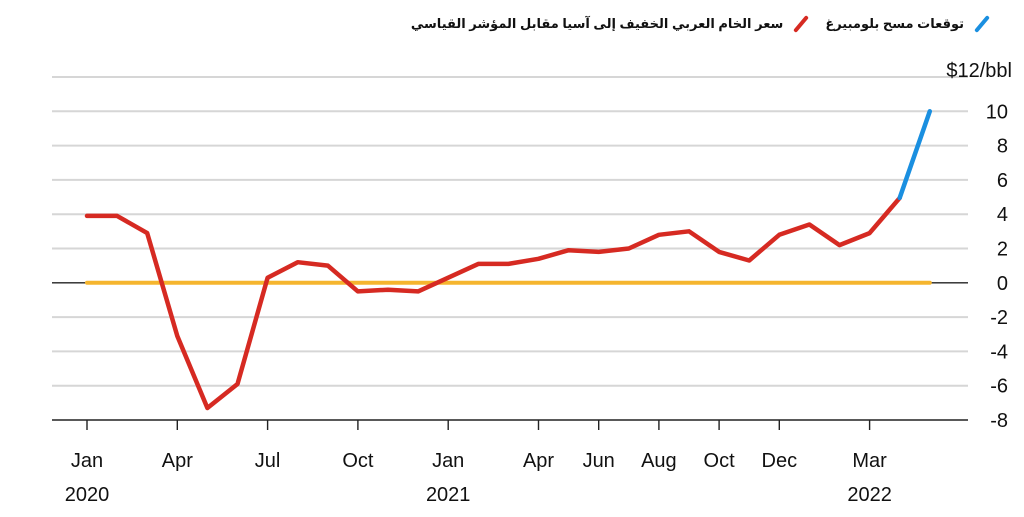  Describe the element at coordinates (894, 23) in the screenshot. I see `legend-label-forecast: توقعات مسح بلومبيرغ` at that location.